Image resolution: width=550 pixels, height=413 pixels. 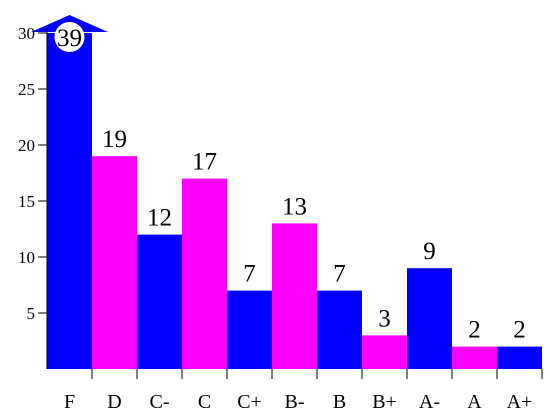 I want to click on bar-b-minus, so click(x=294, y=296).